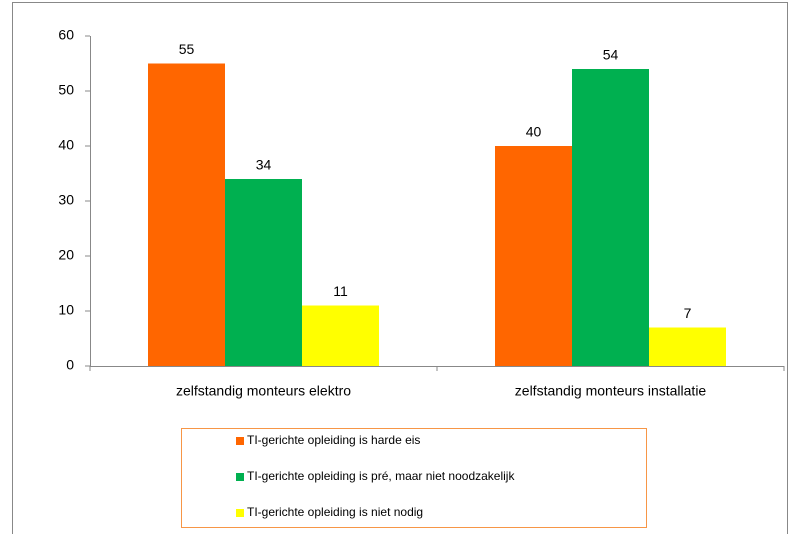 The image size is (794, 534). Describe the element at coordinates (333, 440) in the screenshot. I see `legend-label: TI-gerichte opleiding is harde eis` at that location.